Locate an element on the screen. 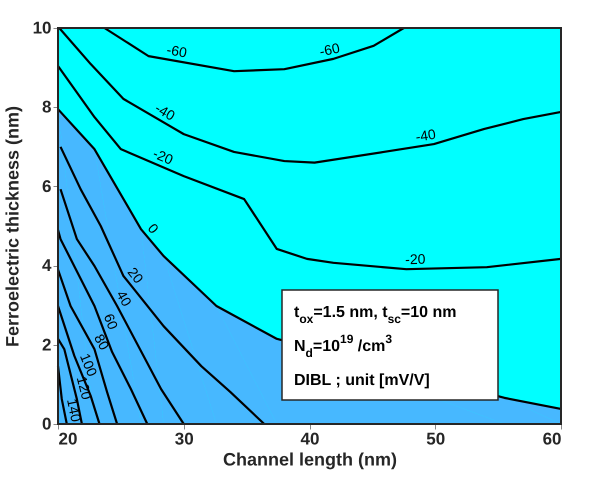 Image resolution: width=592 pixels, height=483 pixels. x-tick-label: 60 is located at coordinates (552, 439).